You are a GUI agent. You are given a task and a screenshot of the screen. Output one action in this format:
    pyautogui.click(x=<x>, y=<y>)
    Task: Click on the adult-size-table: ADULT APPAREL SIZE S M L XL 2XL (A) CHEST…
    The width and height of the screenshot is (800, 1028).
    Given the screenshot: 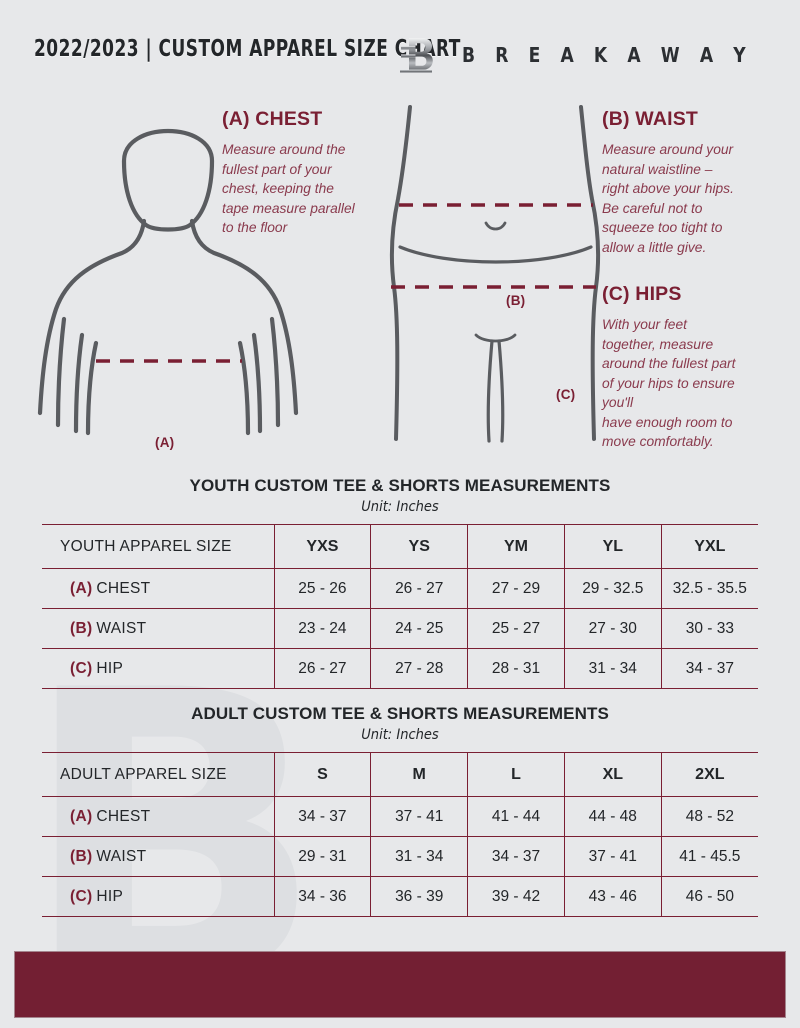 What is the action you would take?
    pyautogui.click(x=400, y=834)
    